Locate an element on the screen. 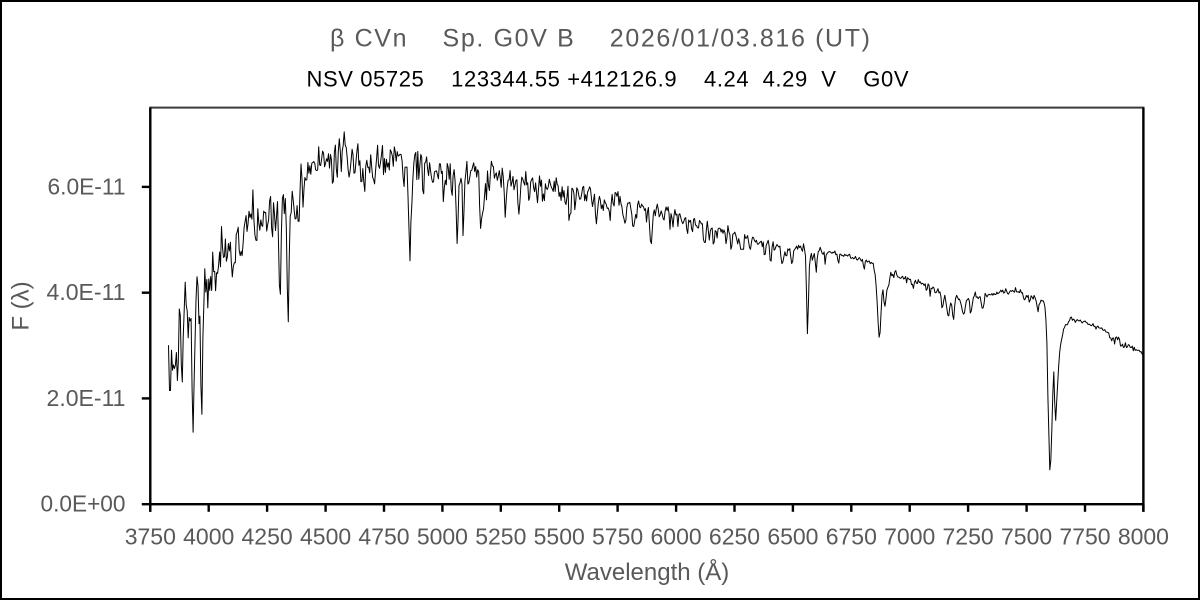 The width and height of the screenshot is (1200, 600). svg-text: 4000 is located at coordinates (208, 536).